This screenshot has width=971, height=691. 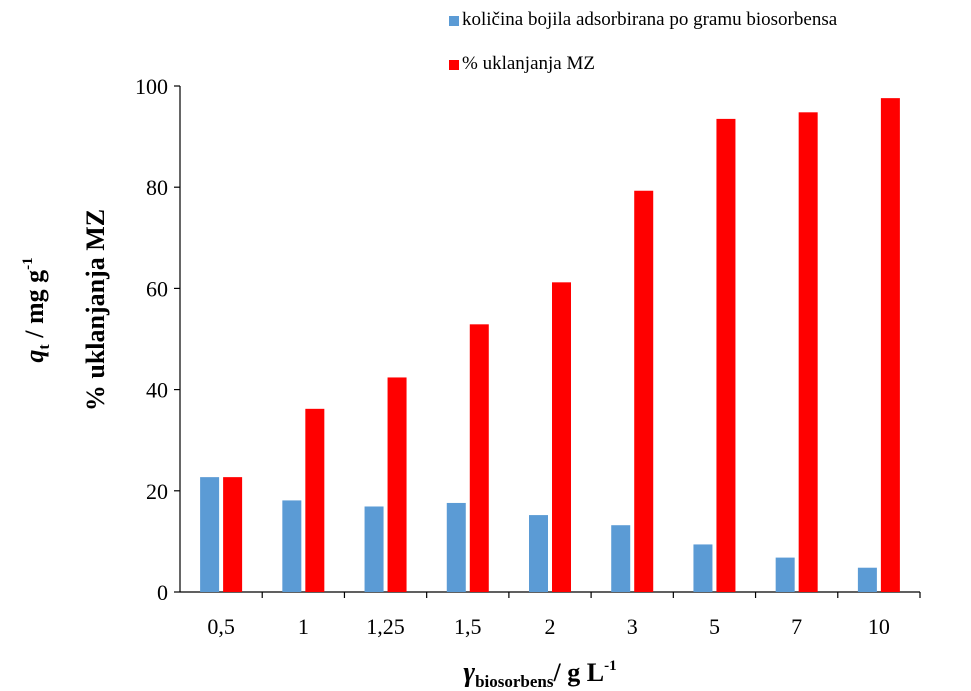 What do you see at coordinates (157, 187) in the screenshot?
I see `y-tick-label: 80` at bounding box center [157, 187].